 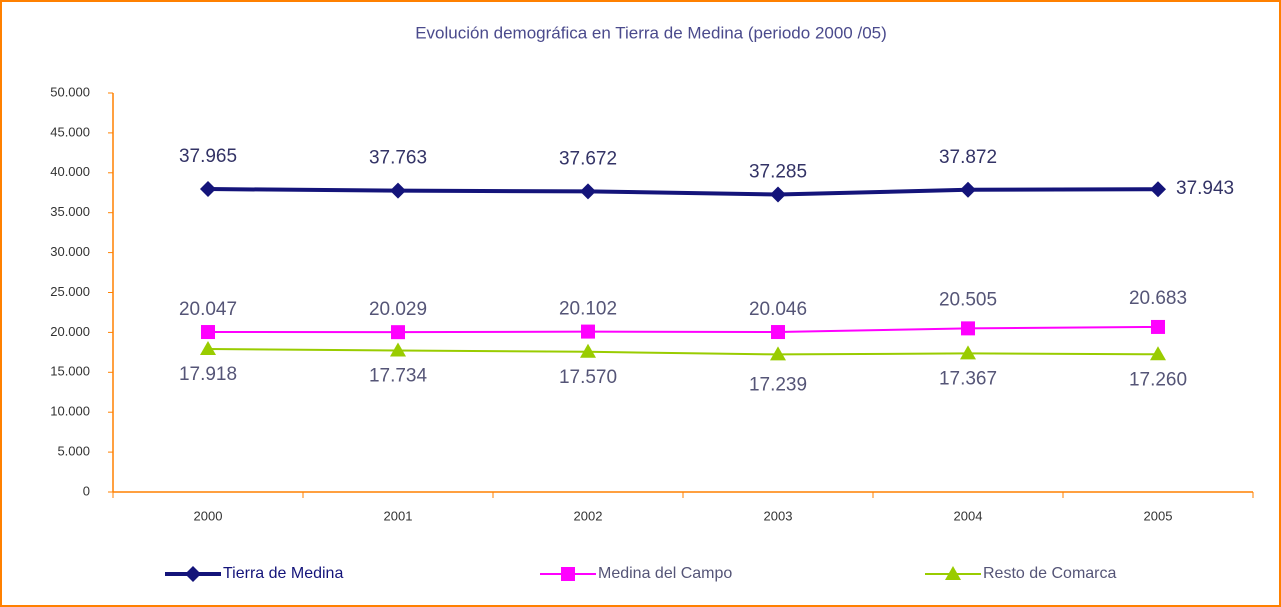 What do you see at coordinates (70, 171) in the screenshot?
I see `y-tick-label: 40.000` at bounding box center [70, 171].